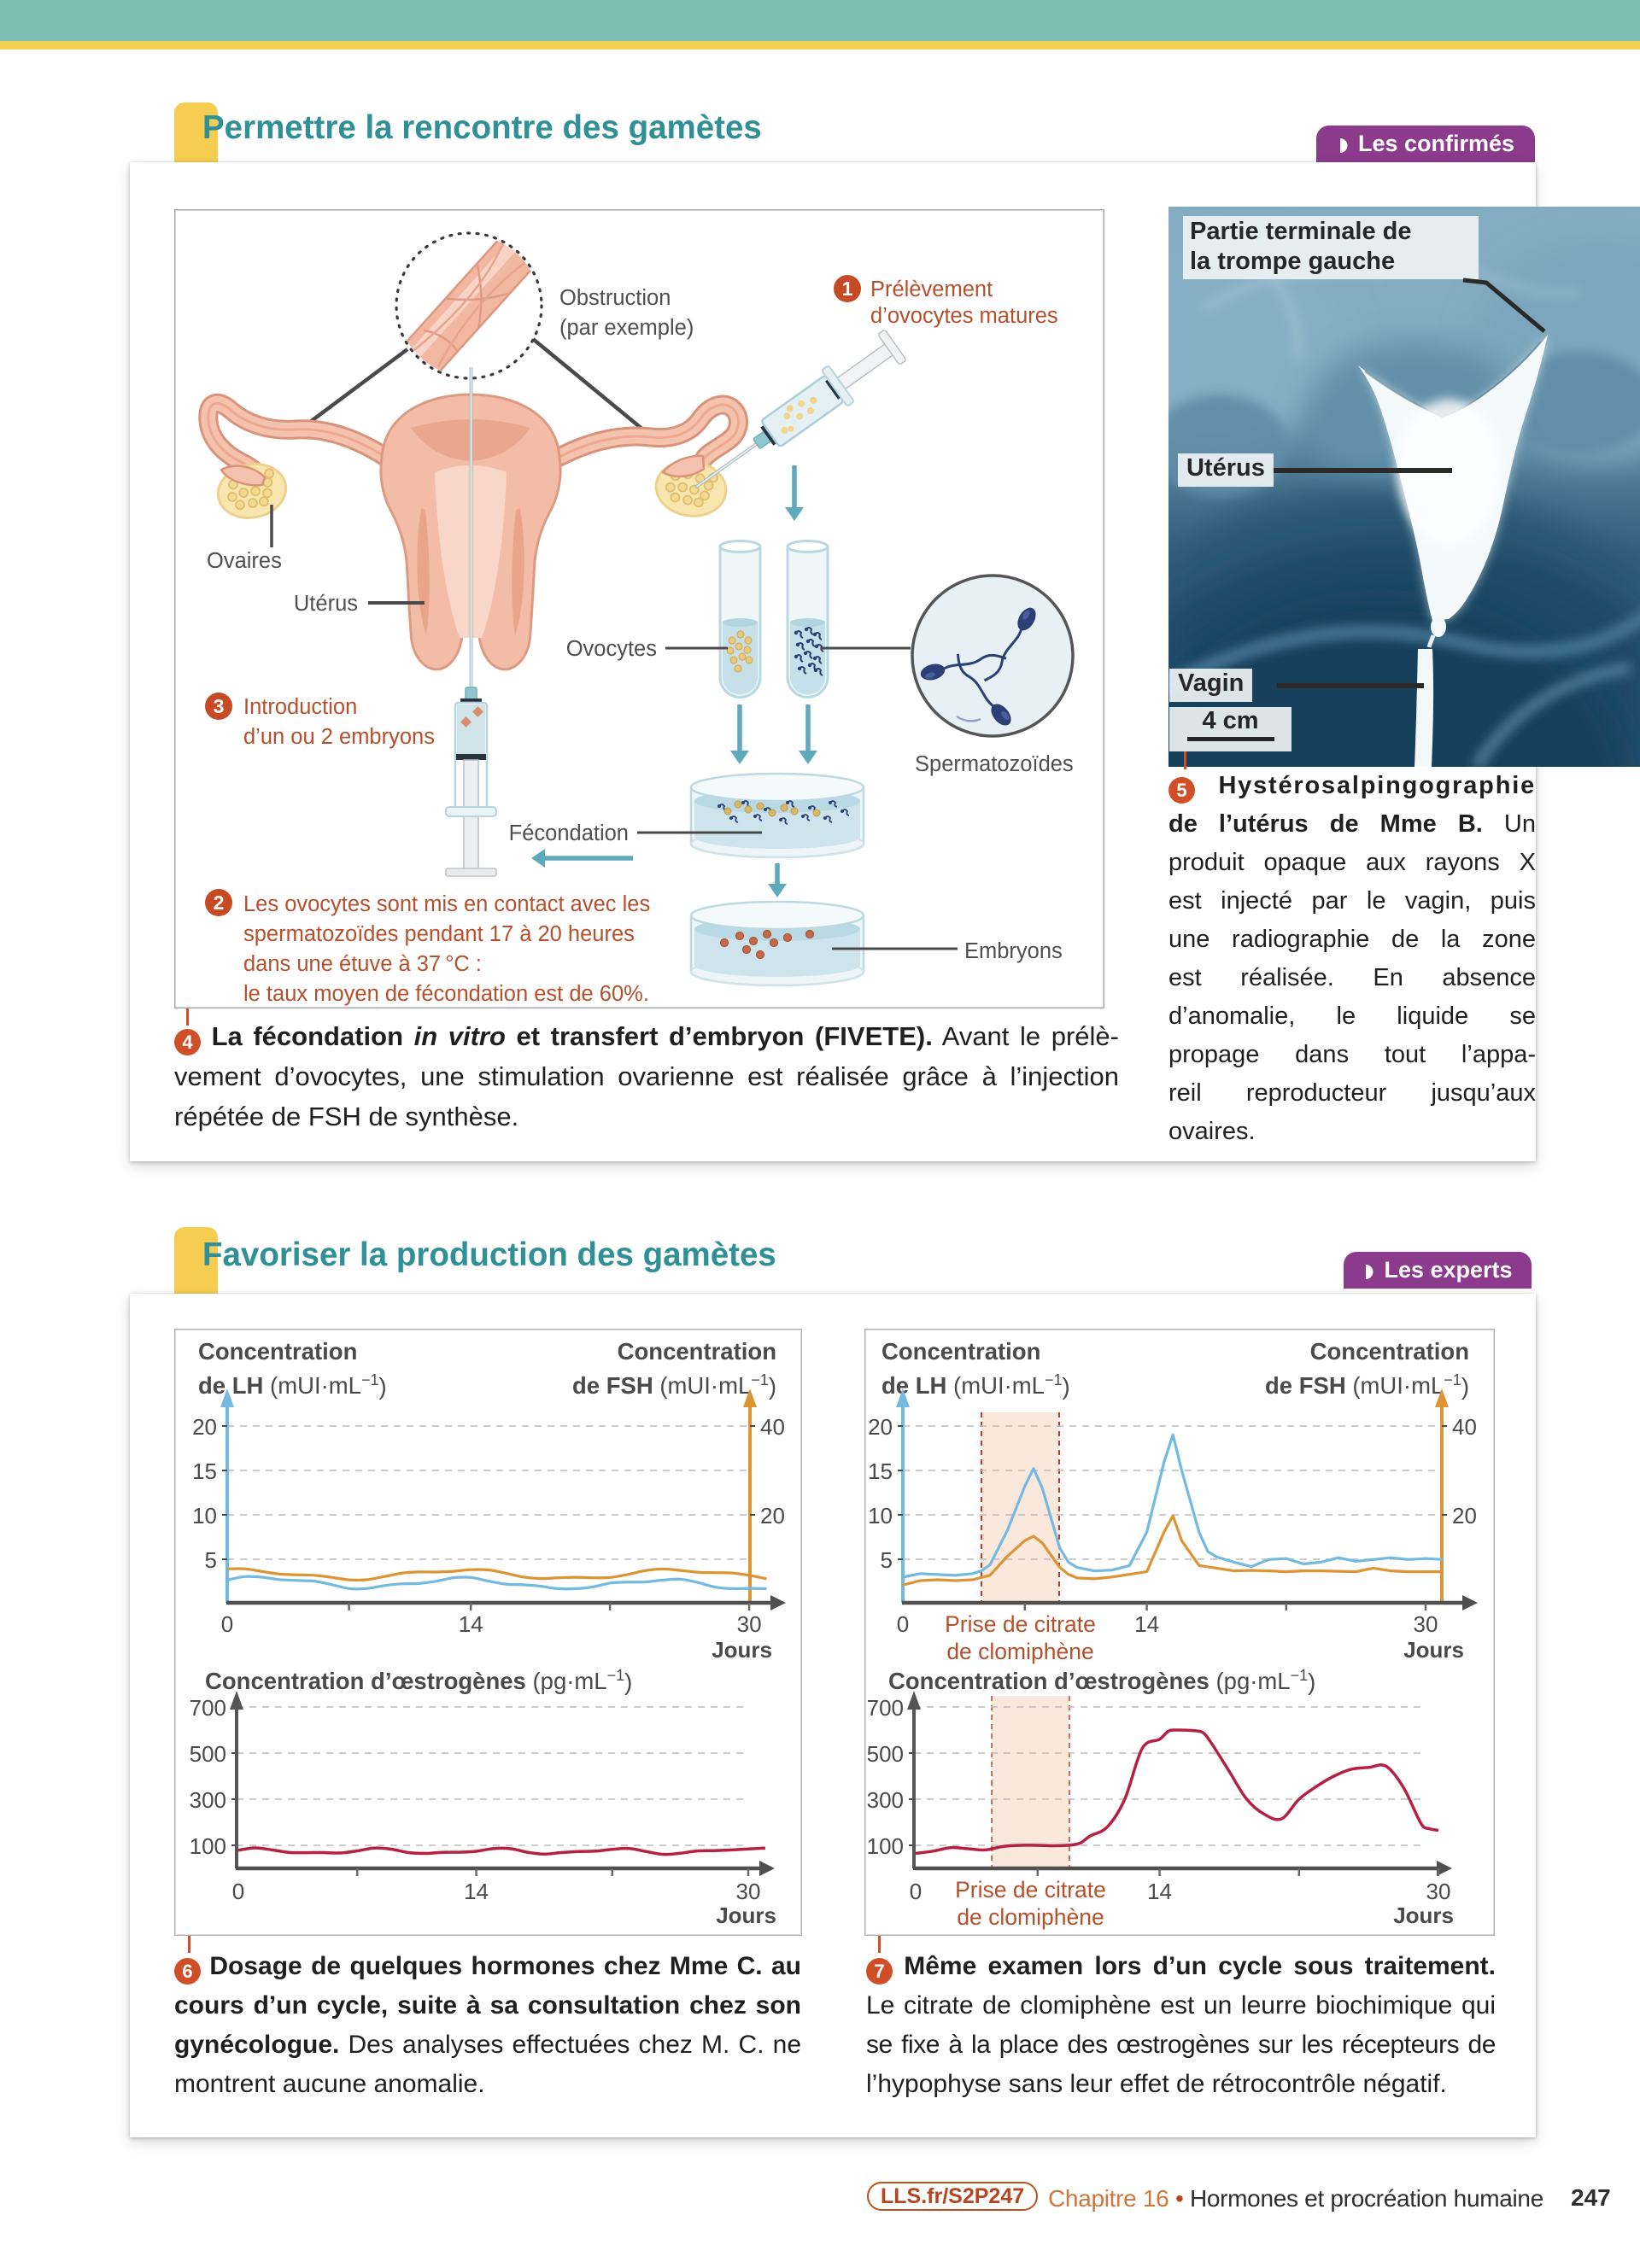  Describe the element at coordinates (626, 328) in the screenshot. I see `svg-text: (par exemple)` at that location.